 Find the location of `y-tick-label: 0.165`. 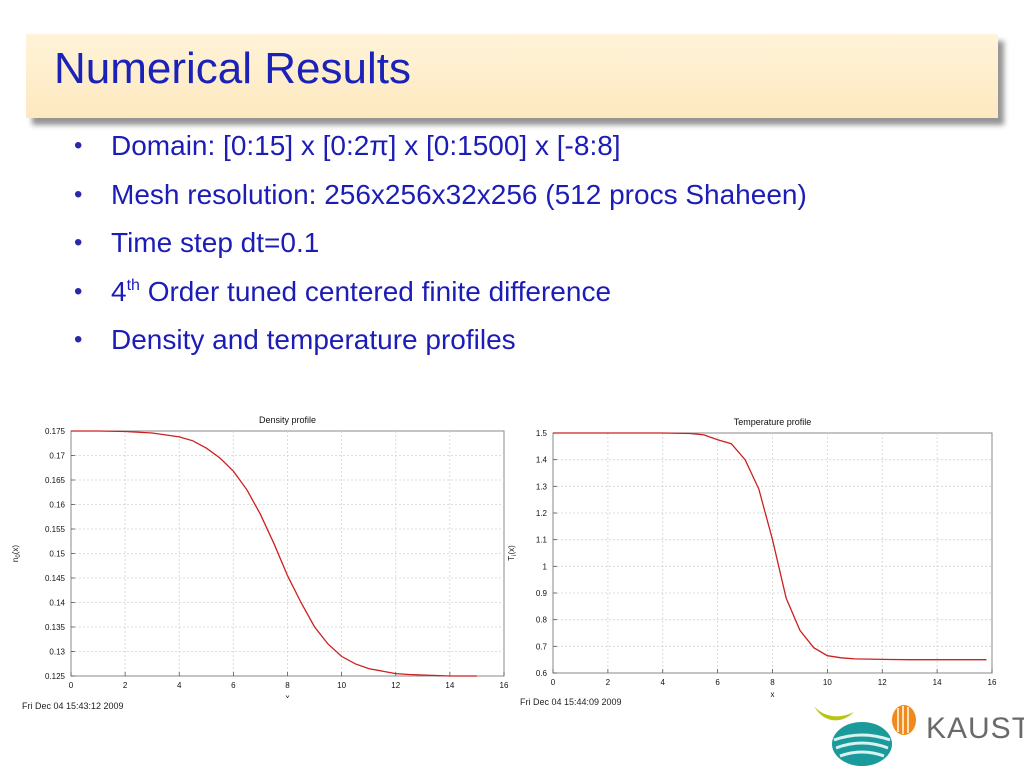

y-tick-label: 0.165 is located at coordinates (55, 480).